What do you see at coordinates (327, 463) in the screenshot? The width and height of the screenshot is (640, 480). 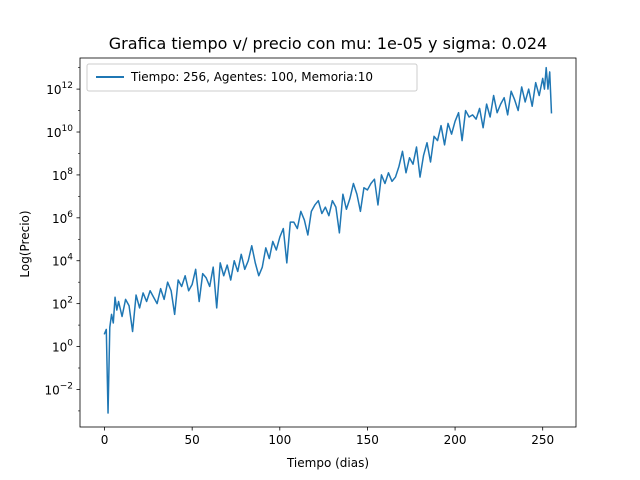 I see `x-axis-label: Tiempo (dias)` at bounding box center [327, 463].